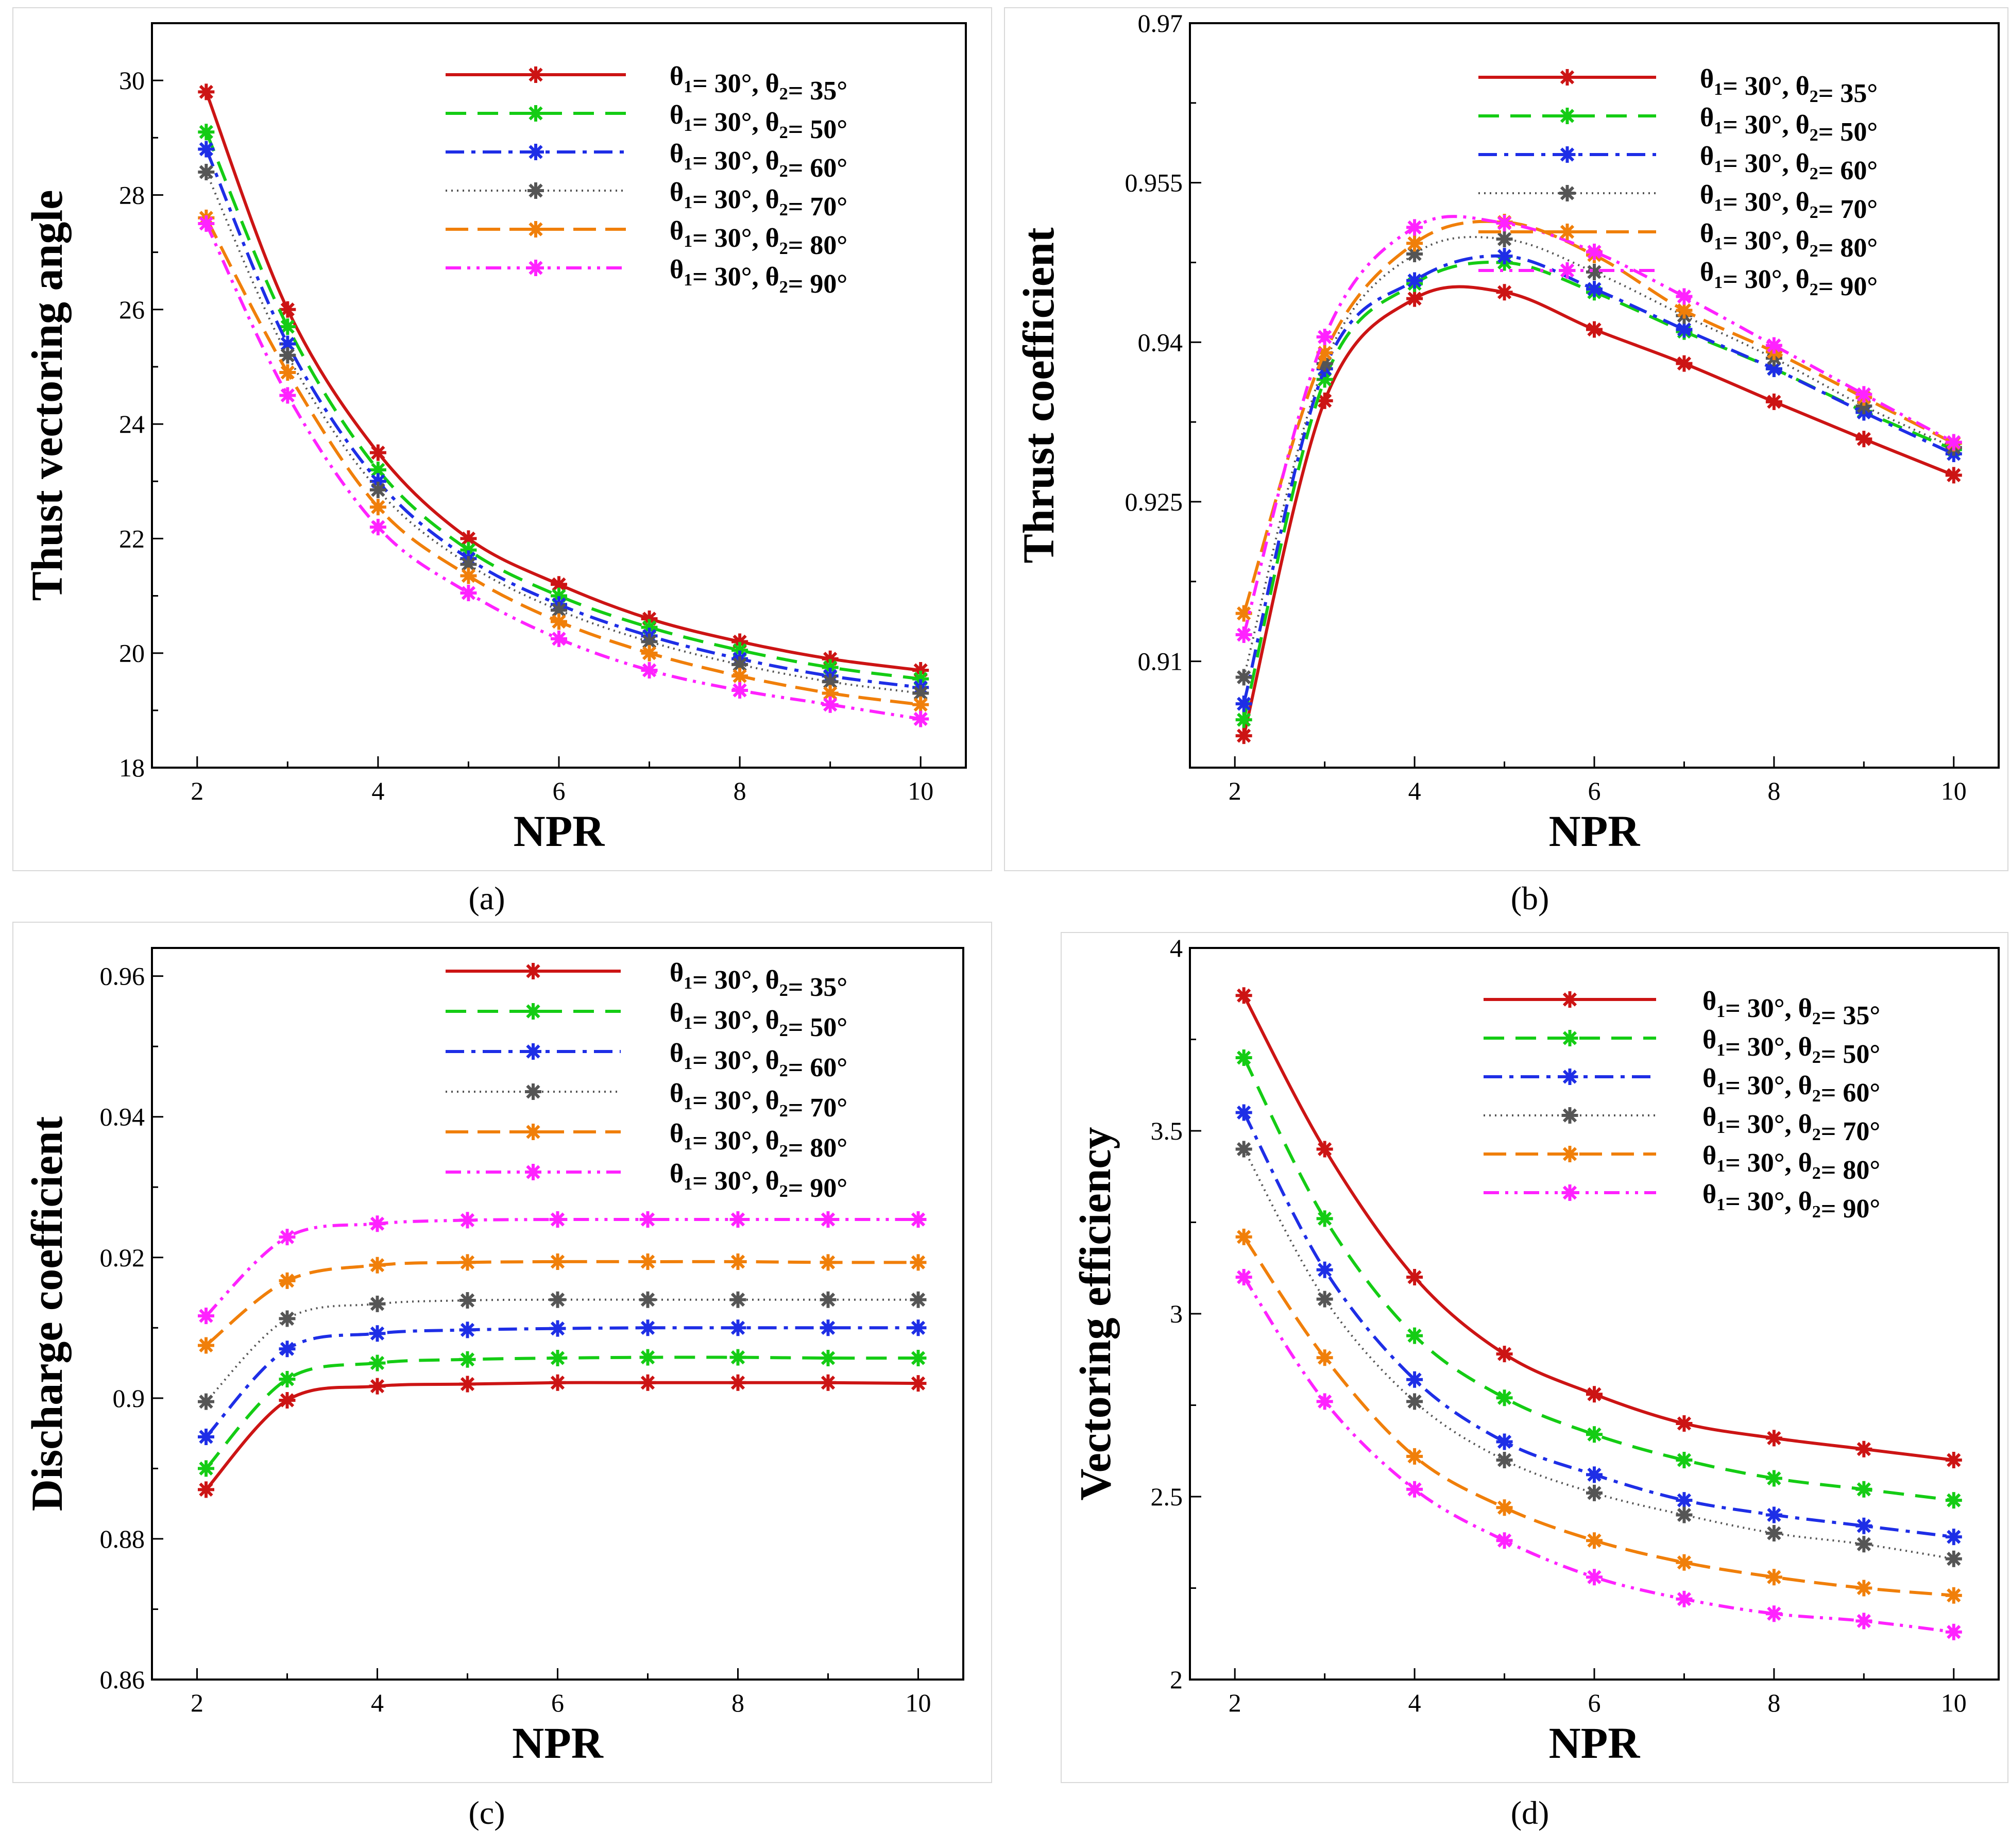 The image size is (2010, 1848). Describe the element at coordinates (1167, 1130) in the screenshot. I see `y-tick-label: 3.5` at that location.